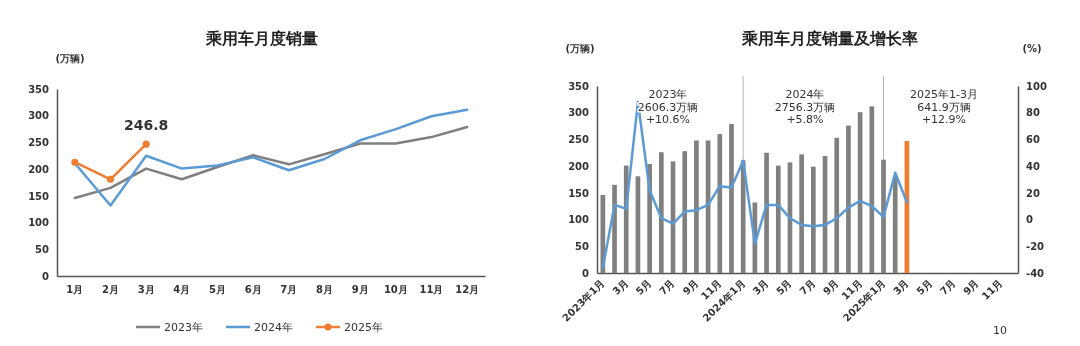 This screenshot has width=1080, height=346. What do you see at coordinates (261, 38) in the screenshot?
I see `chart-title: 乘用车月度销量` at bounding box center [261, 38].